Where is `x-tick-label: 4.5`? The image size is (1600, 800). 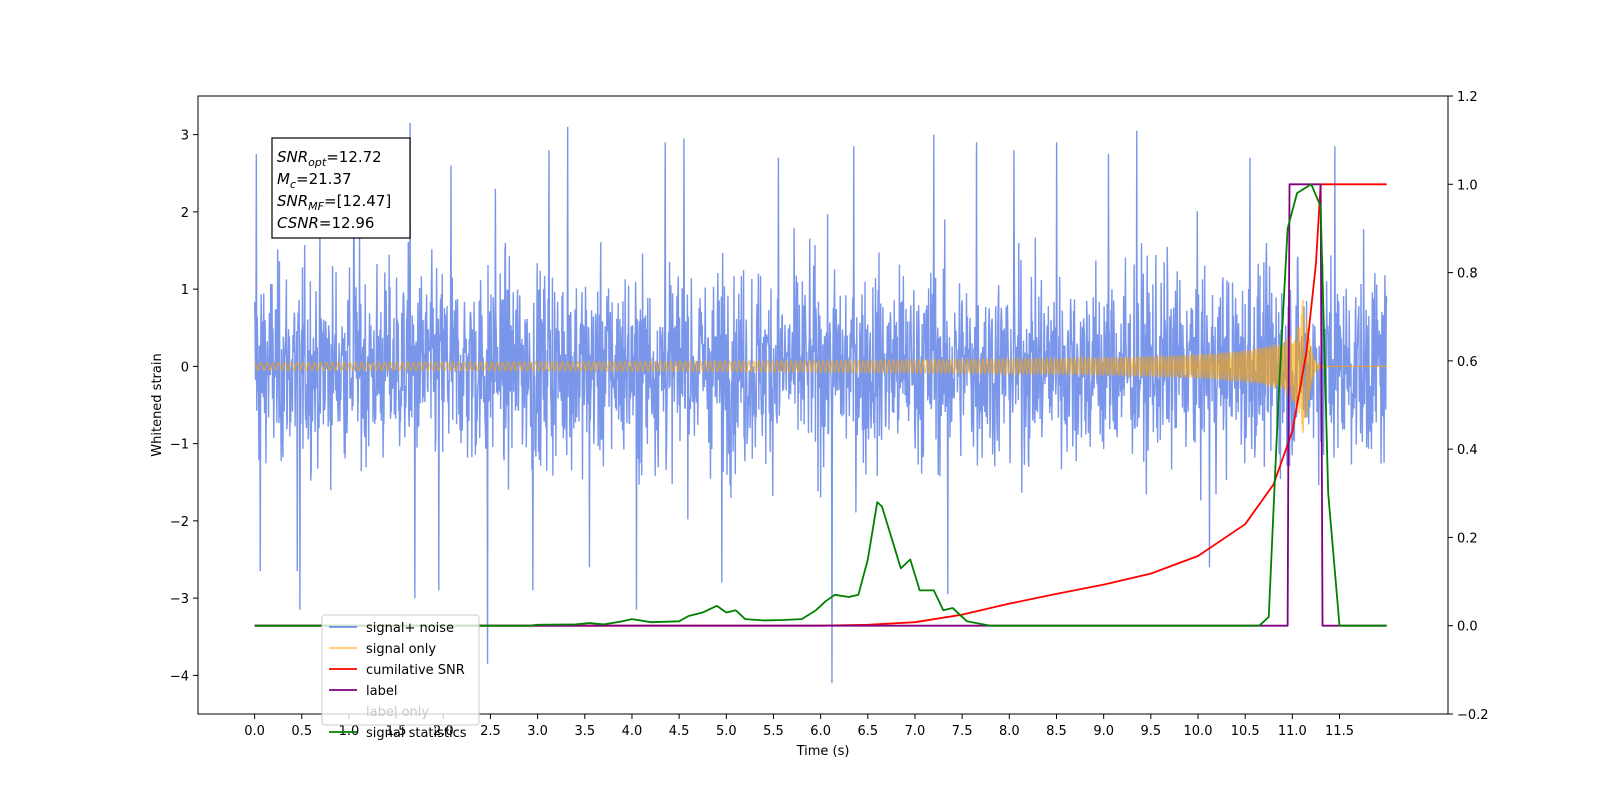 x-tick-label: 4.5 is located at coordinates (679, 731).